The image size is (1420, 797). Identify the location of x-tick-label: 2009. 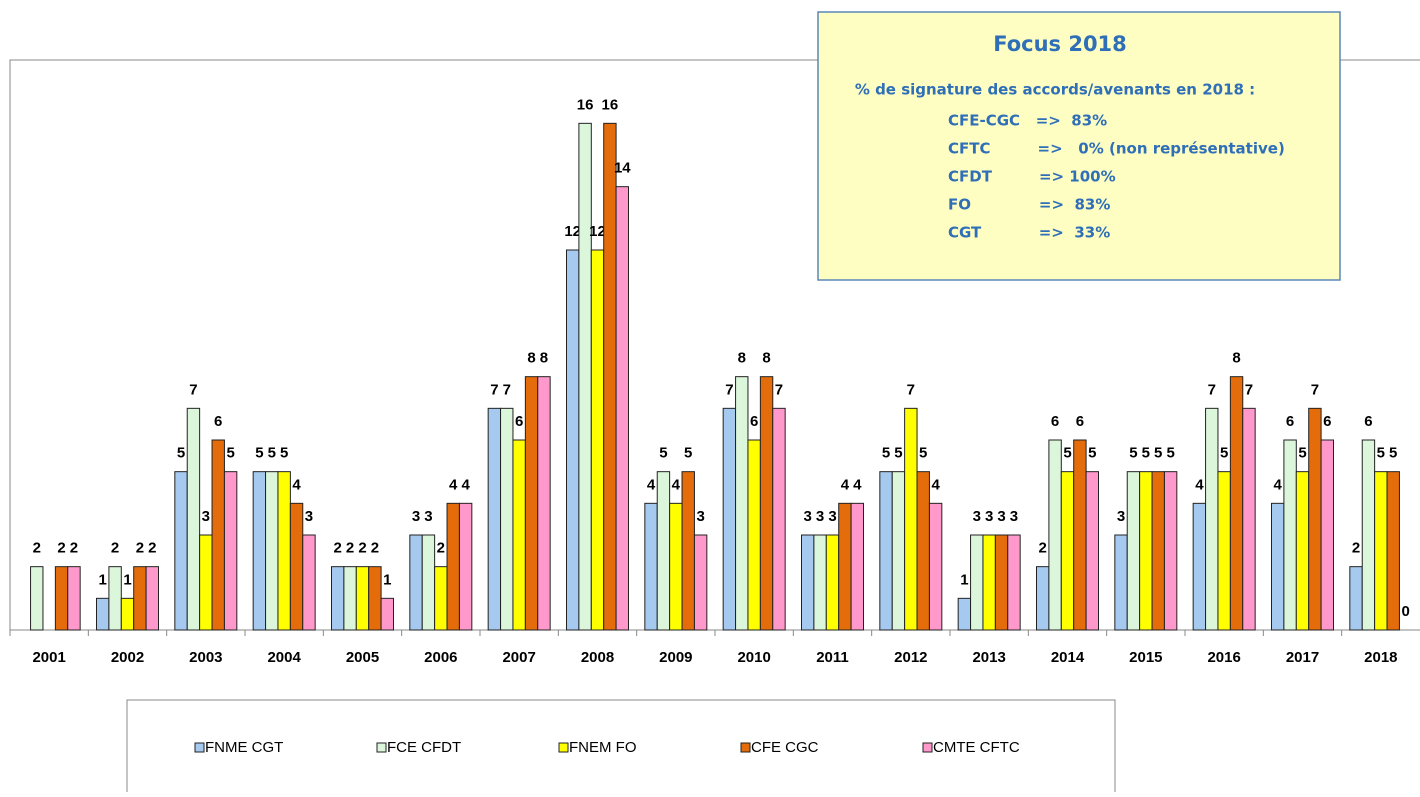
(675, 657).